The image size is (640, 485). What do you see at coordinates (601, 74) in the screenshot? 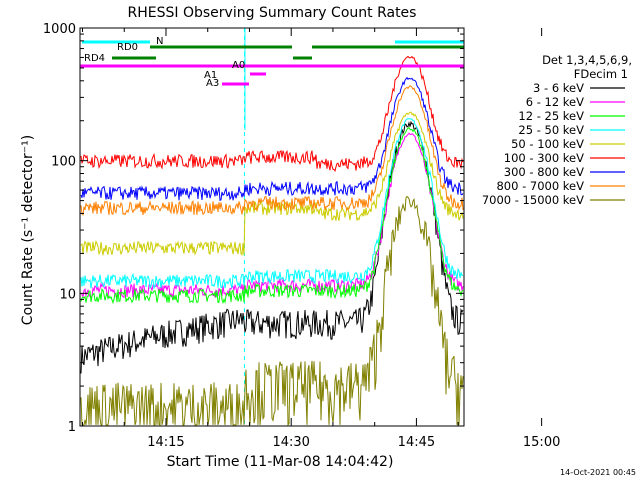
I see `legend-header-line2: FDecim 1` at bounding box center [601, 74].